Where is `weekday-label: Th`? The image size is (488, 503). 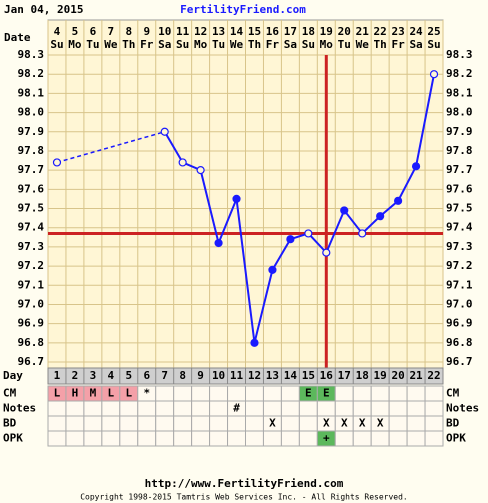
weekday-label: Th is located at coordinates (128, 44).